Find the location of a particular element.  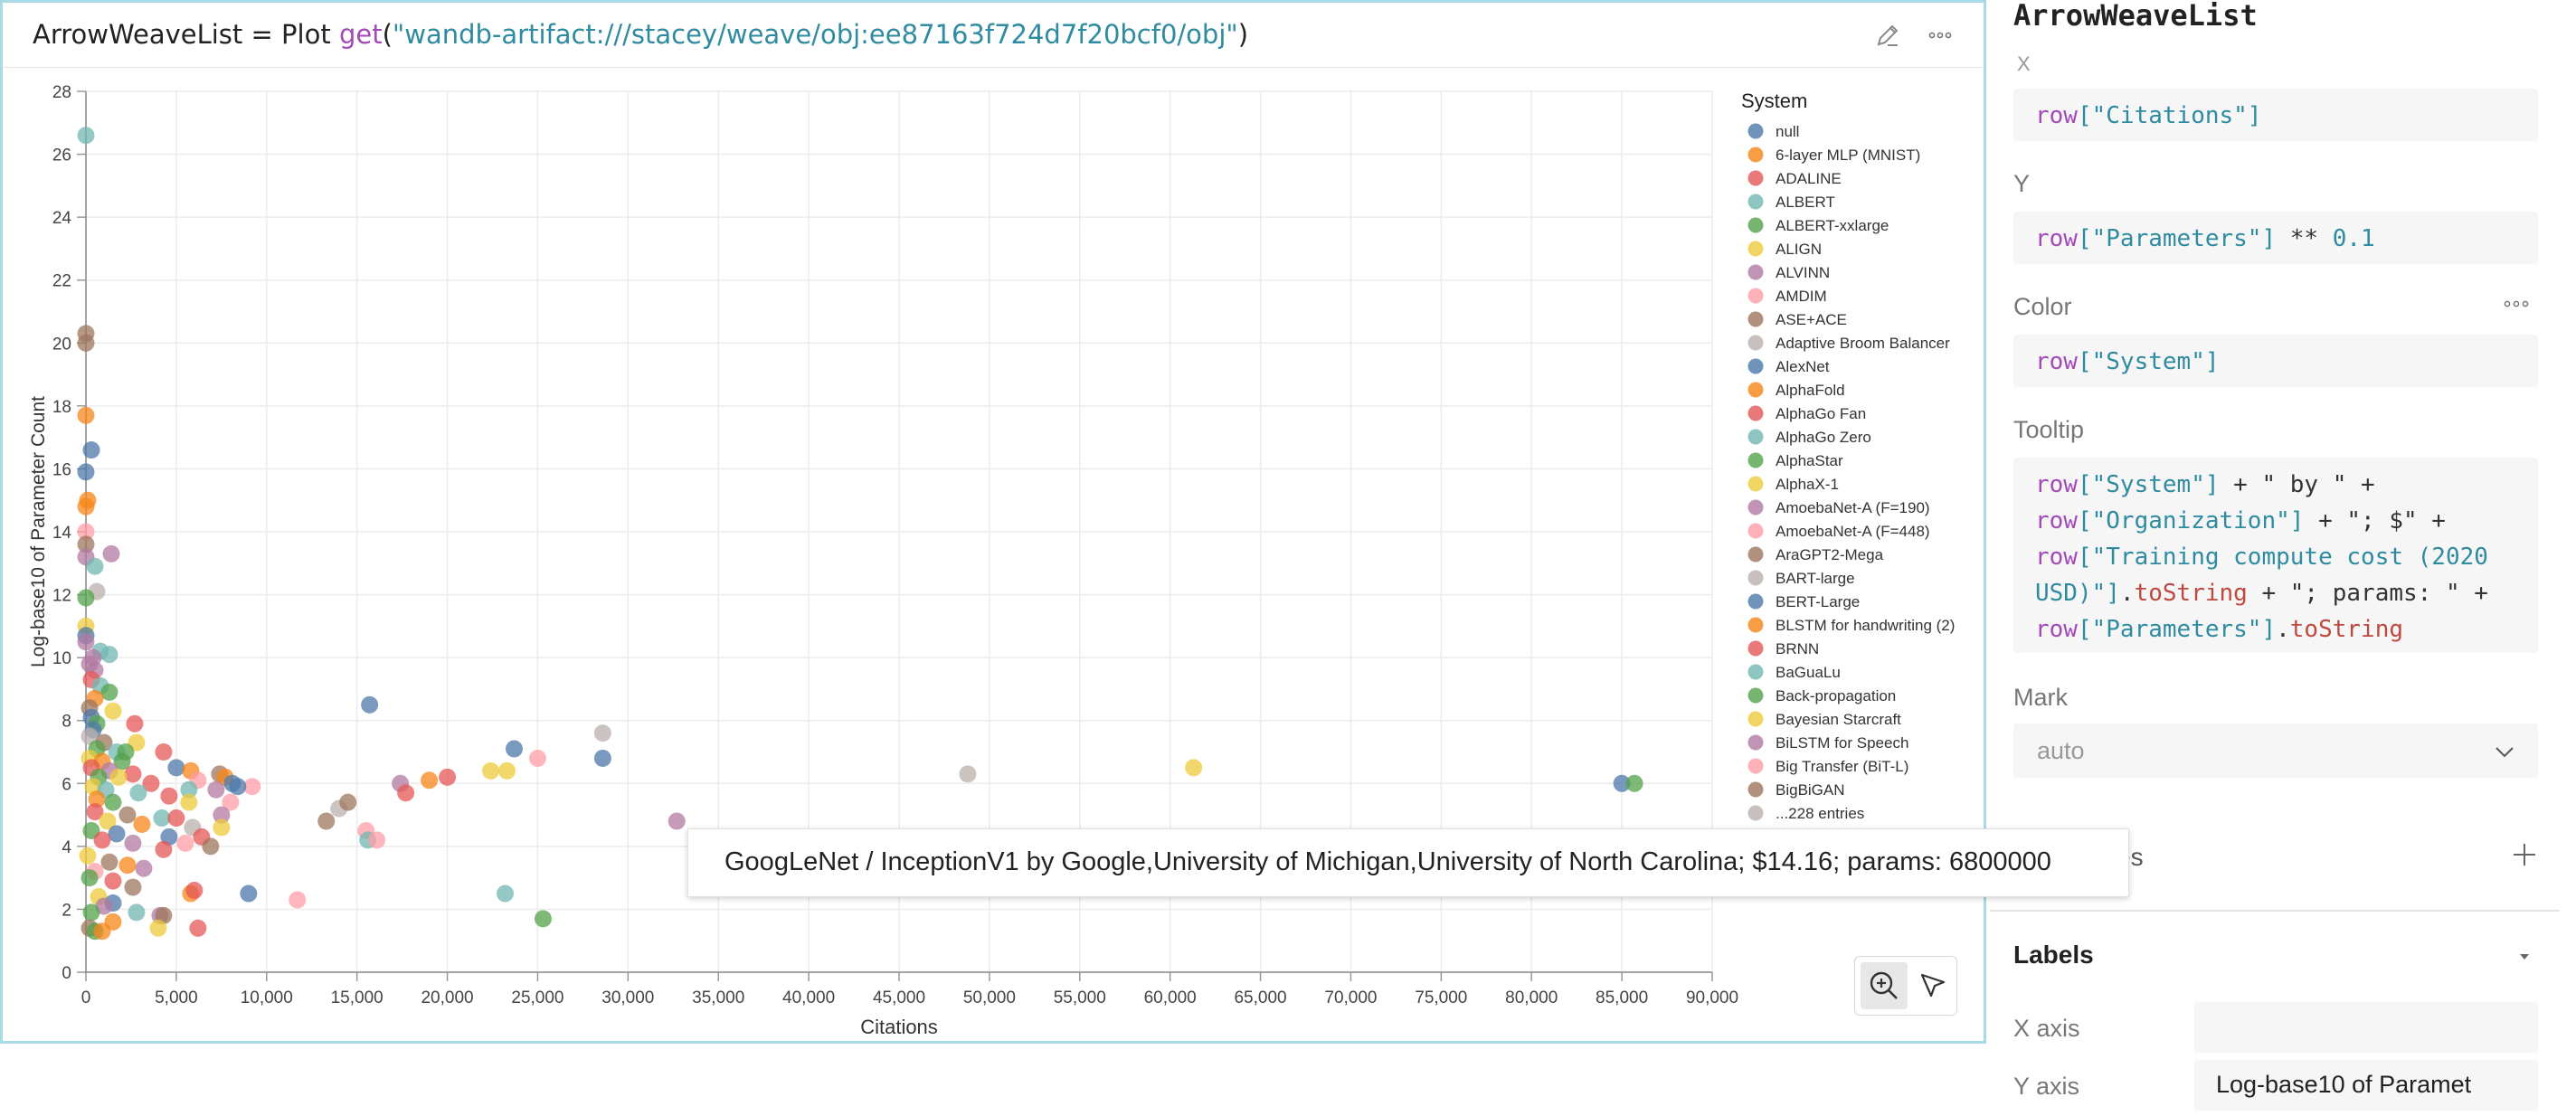

code-num: 0.1 is located at coordinates (2353, 239).